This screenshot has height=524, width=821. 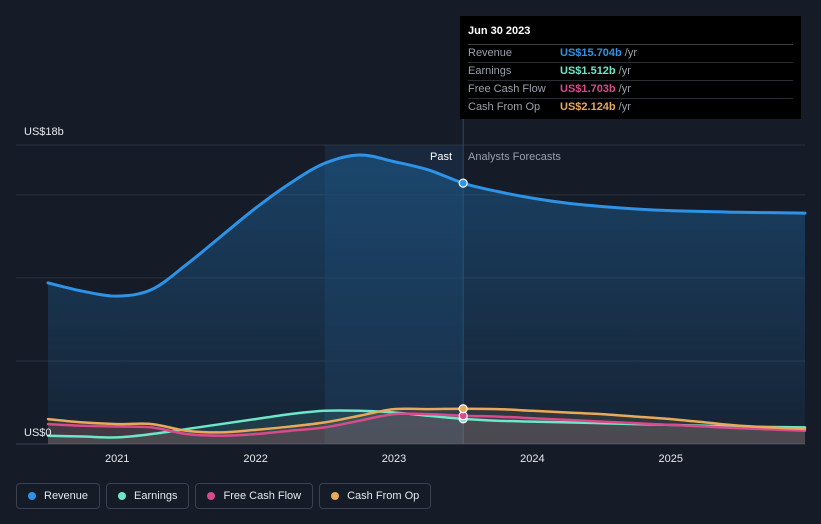 I want to click on tooltip-row-free-cash-flow: Free Cash Flow US$1.703b /yr, so click(x=630, y=90).